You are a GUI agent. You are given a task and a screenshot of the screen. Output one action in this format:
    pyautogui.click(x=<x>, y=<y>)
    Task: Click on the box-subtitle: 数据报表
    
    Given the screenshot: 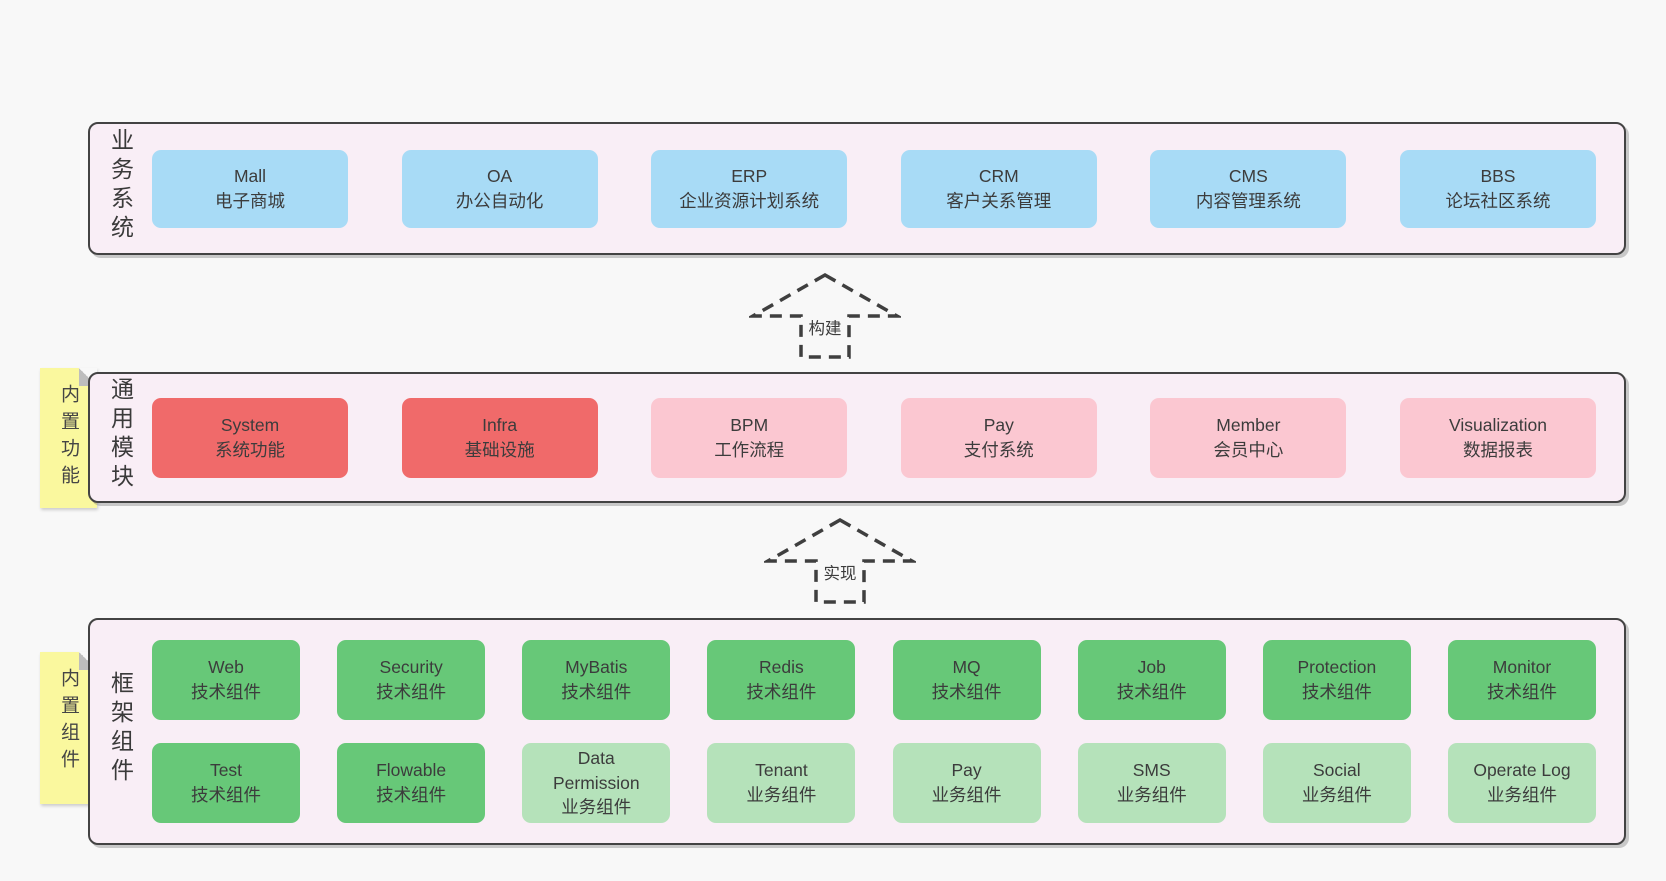 What is the action you would take?
    pyautogui.click(x=1497, y=449)
    